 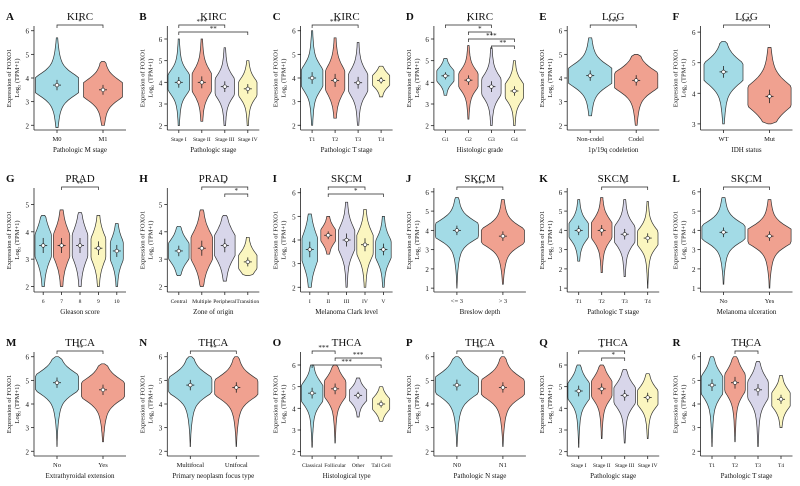 What do you see at coordinates (381, 466) in the screenshot?
I see `x-tick-label: Tall Cell` at bounding box center [381, 466].